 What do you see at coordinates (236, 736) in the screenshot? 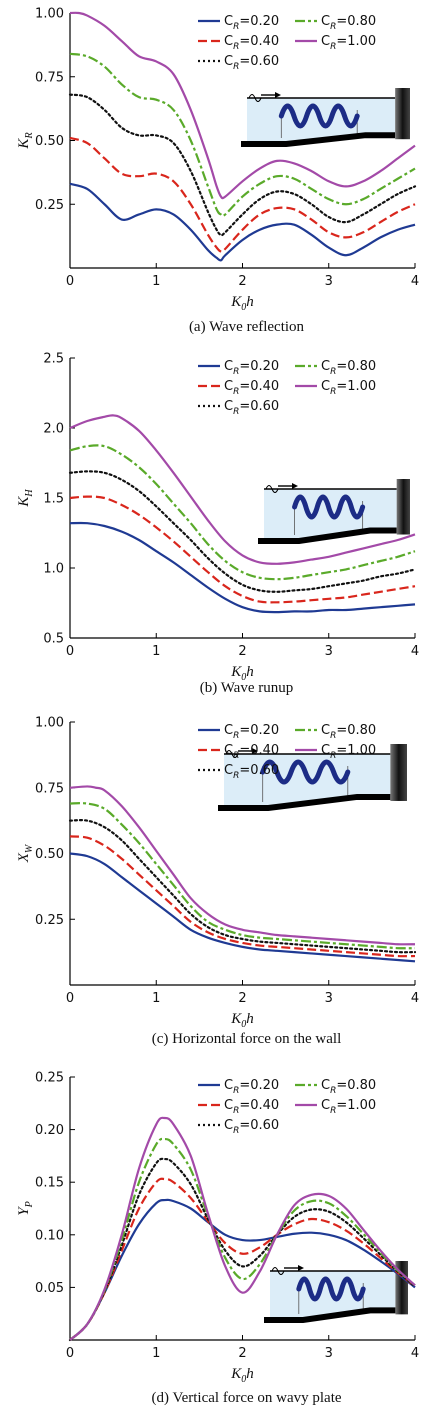
I see `legend-label-c-r-0-20-sub: R` at bounding box center [236, 736].